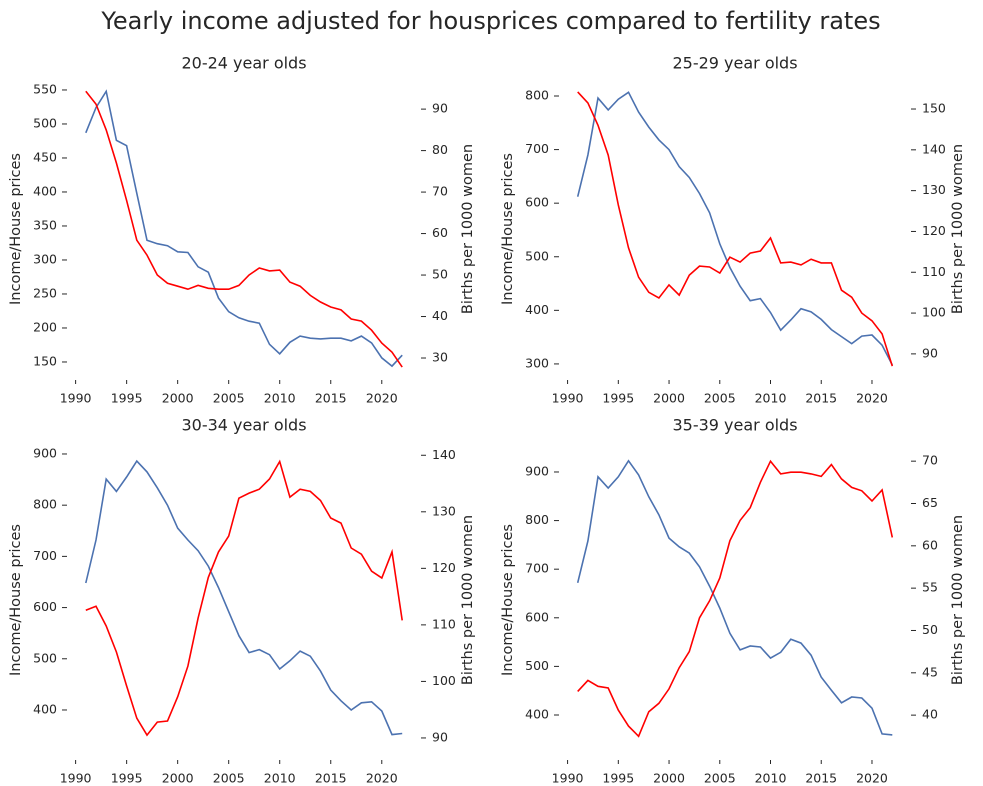 The width and height of the screenshot is (983, 786). I want to click on y2-tick-label: 150, so click(934, 108).